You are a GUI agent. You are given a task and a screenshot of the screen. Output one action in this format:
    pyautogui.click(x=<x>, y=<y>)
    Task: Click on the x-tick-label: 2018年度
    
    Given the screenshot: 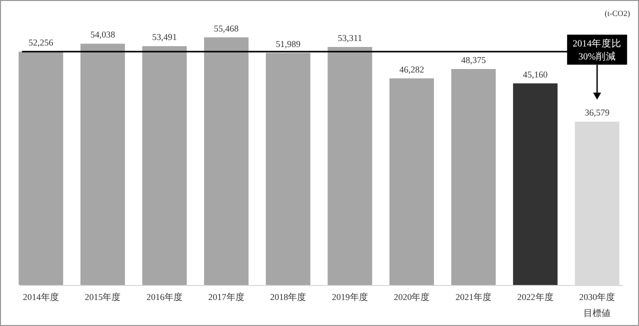 What is the action you would take?
    pyautogui.click(x=288, y=297)
    